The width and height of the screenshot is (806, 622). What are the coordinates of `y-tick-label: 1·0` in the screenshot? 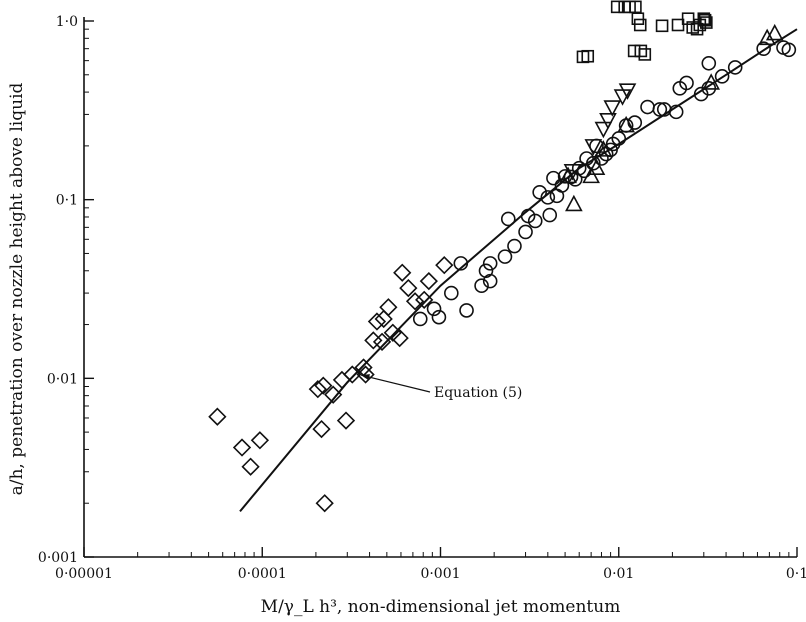 It's located at (67, 22).